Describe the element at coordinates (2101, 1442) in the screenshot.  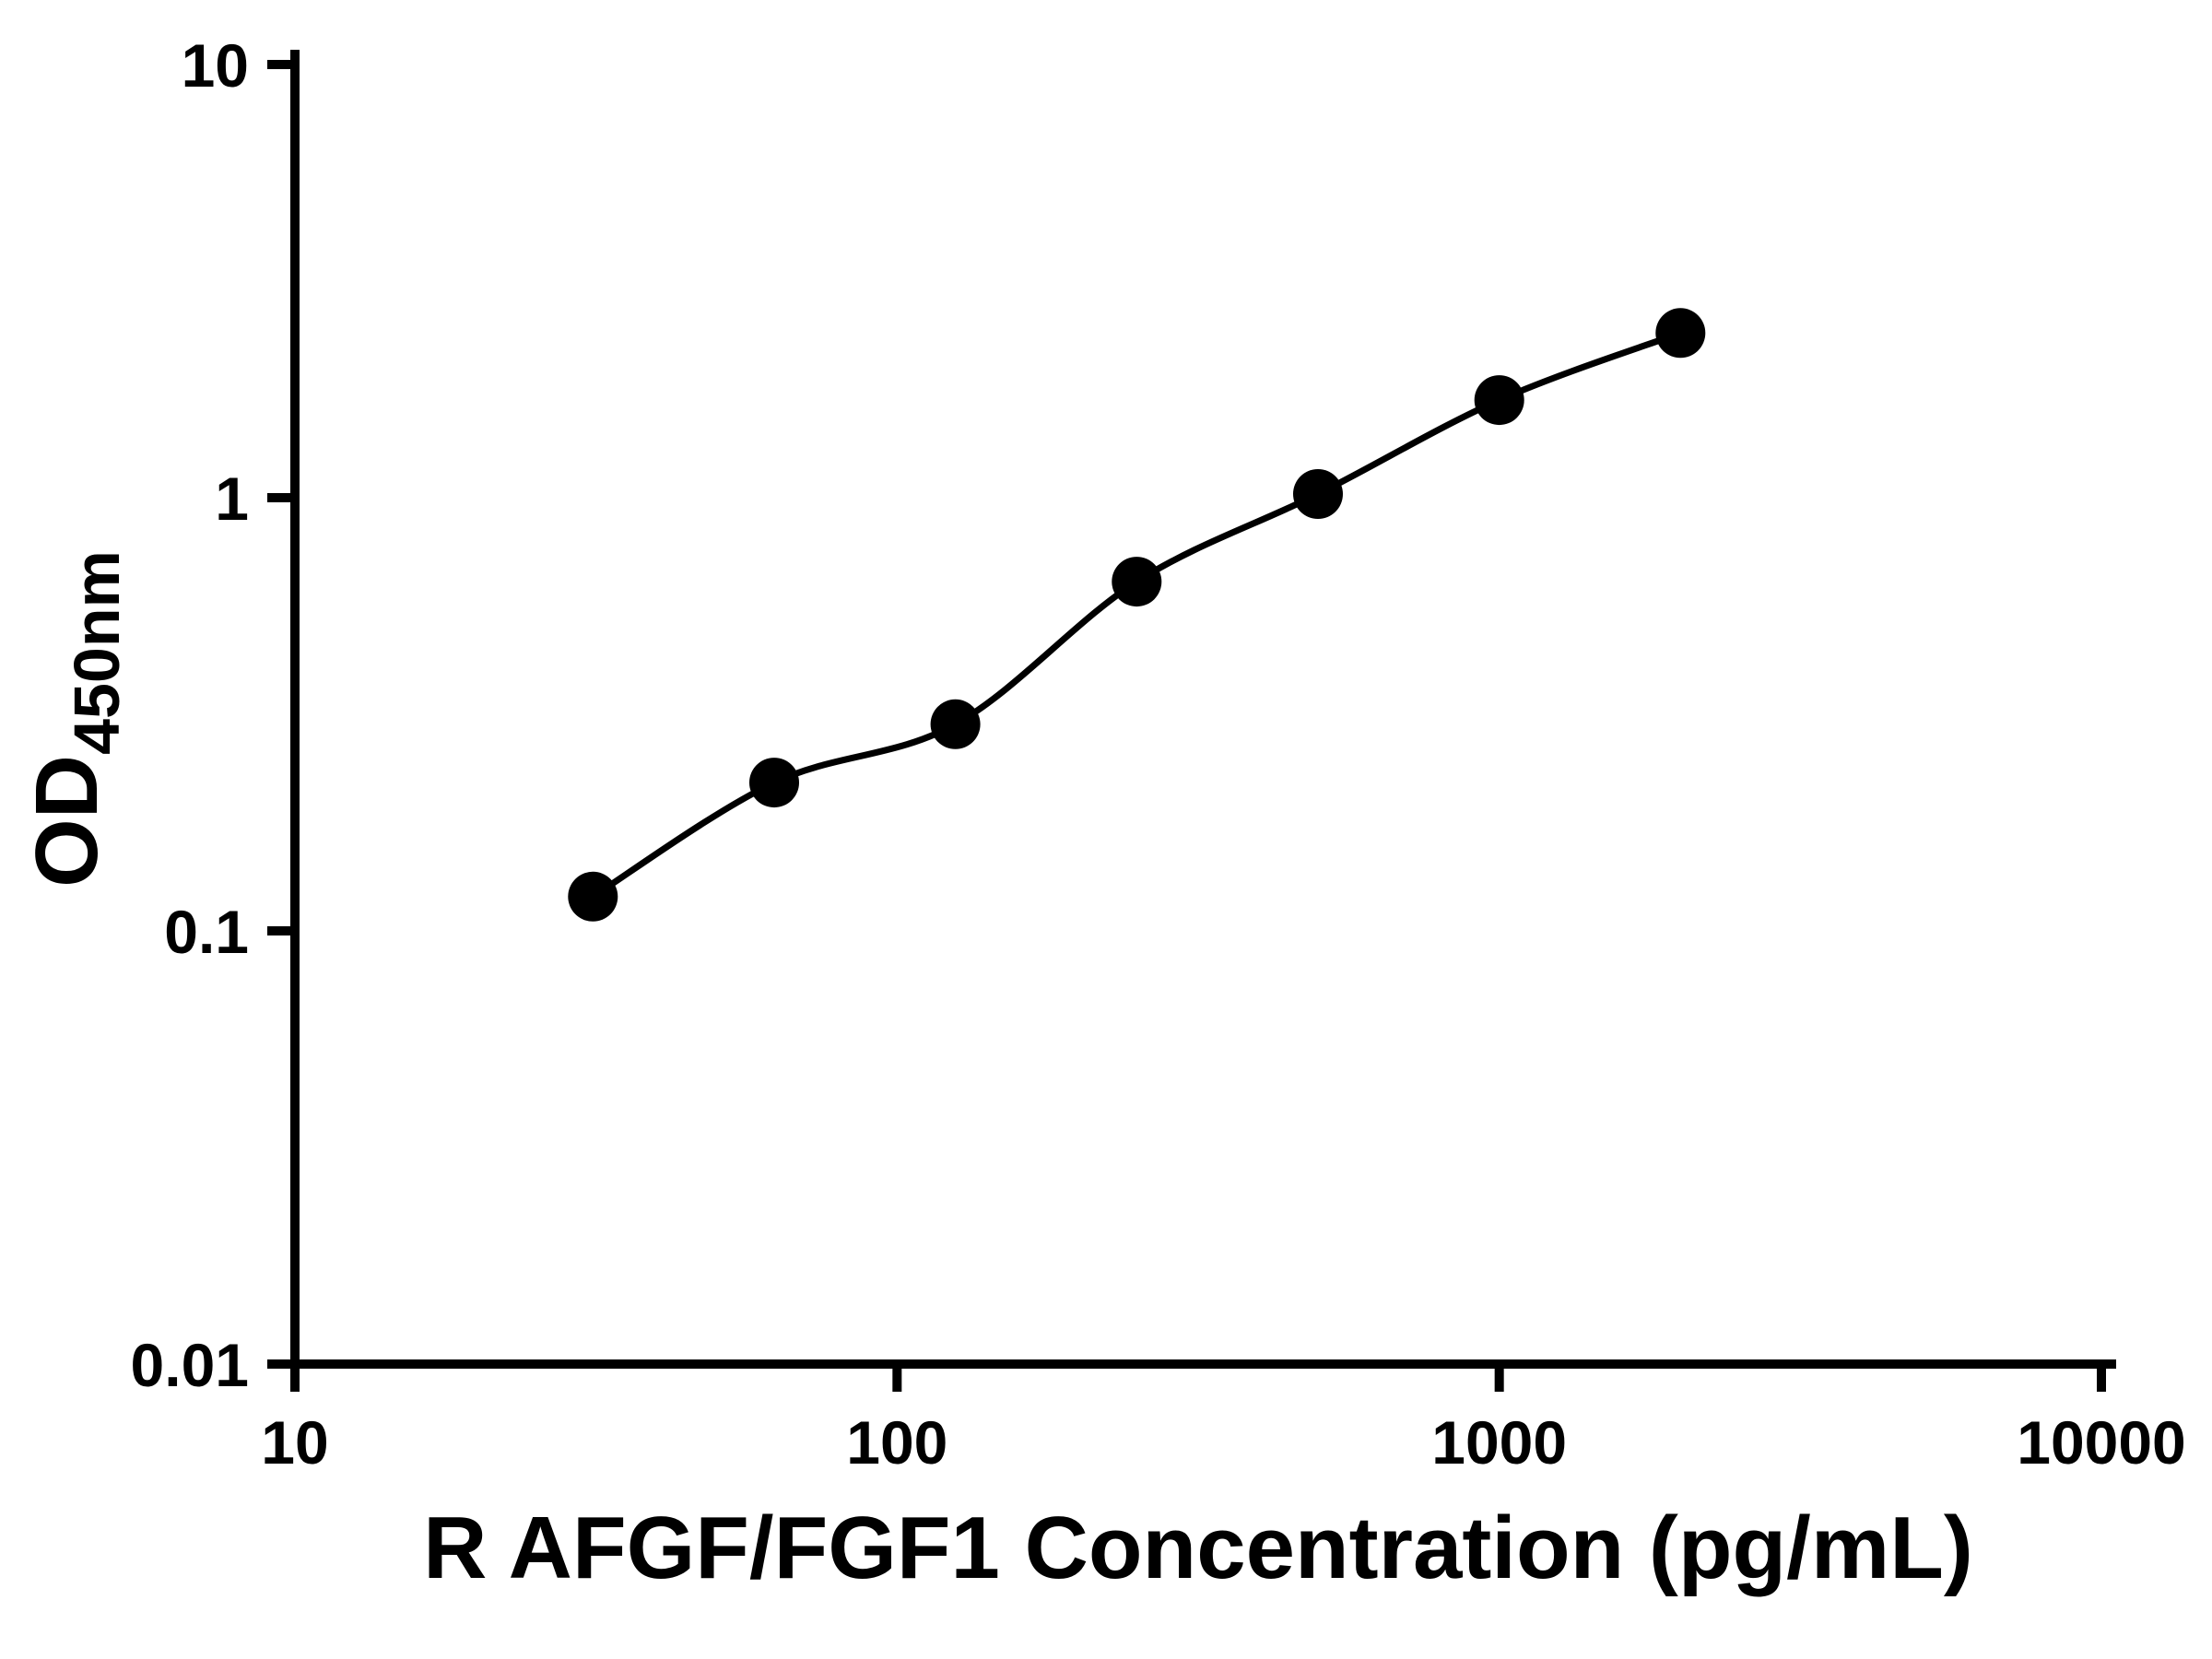
I see `x-tick-label: 10000` at that location.